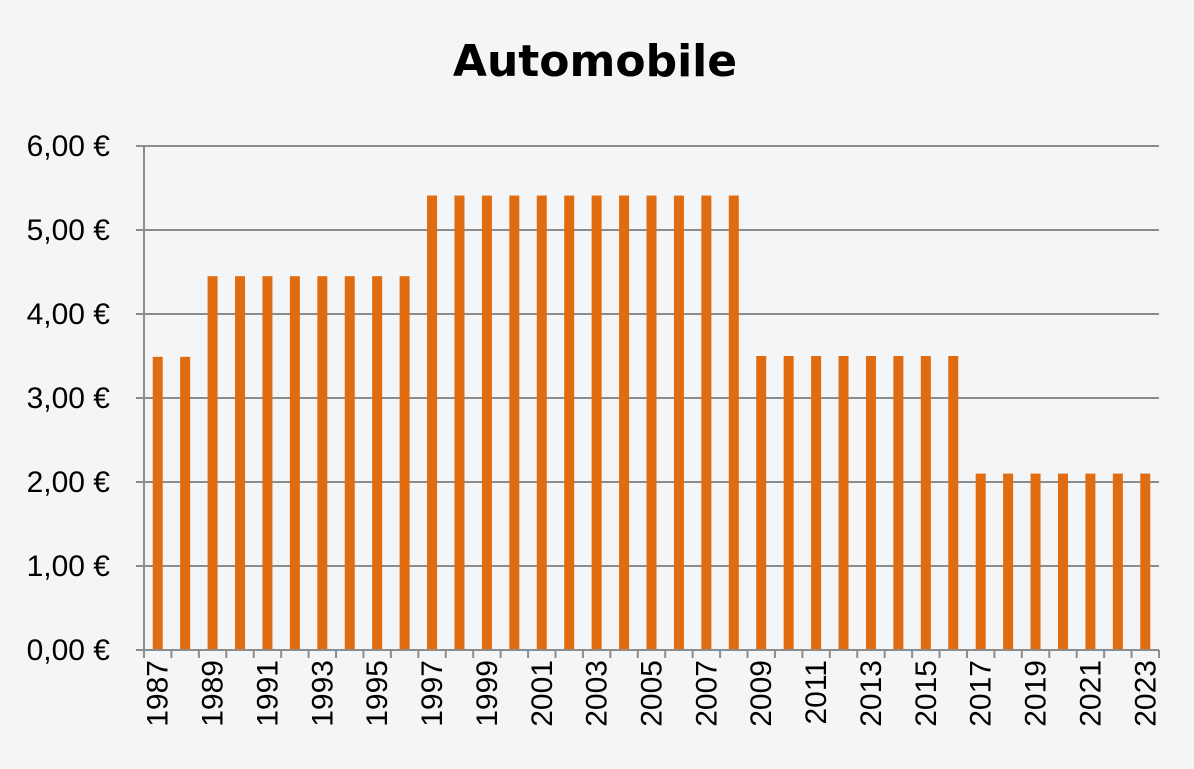 This screenshot has width=1194, height=769. I want to click on x-tick-label: 1989, so click(213, 693).